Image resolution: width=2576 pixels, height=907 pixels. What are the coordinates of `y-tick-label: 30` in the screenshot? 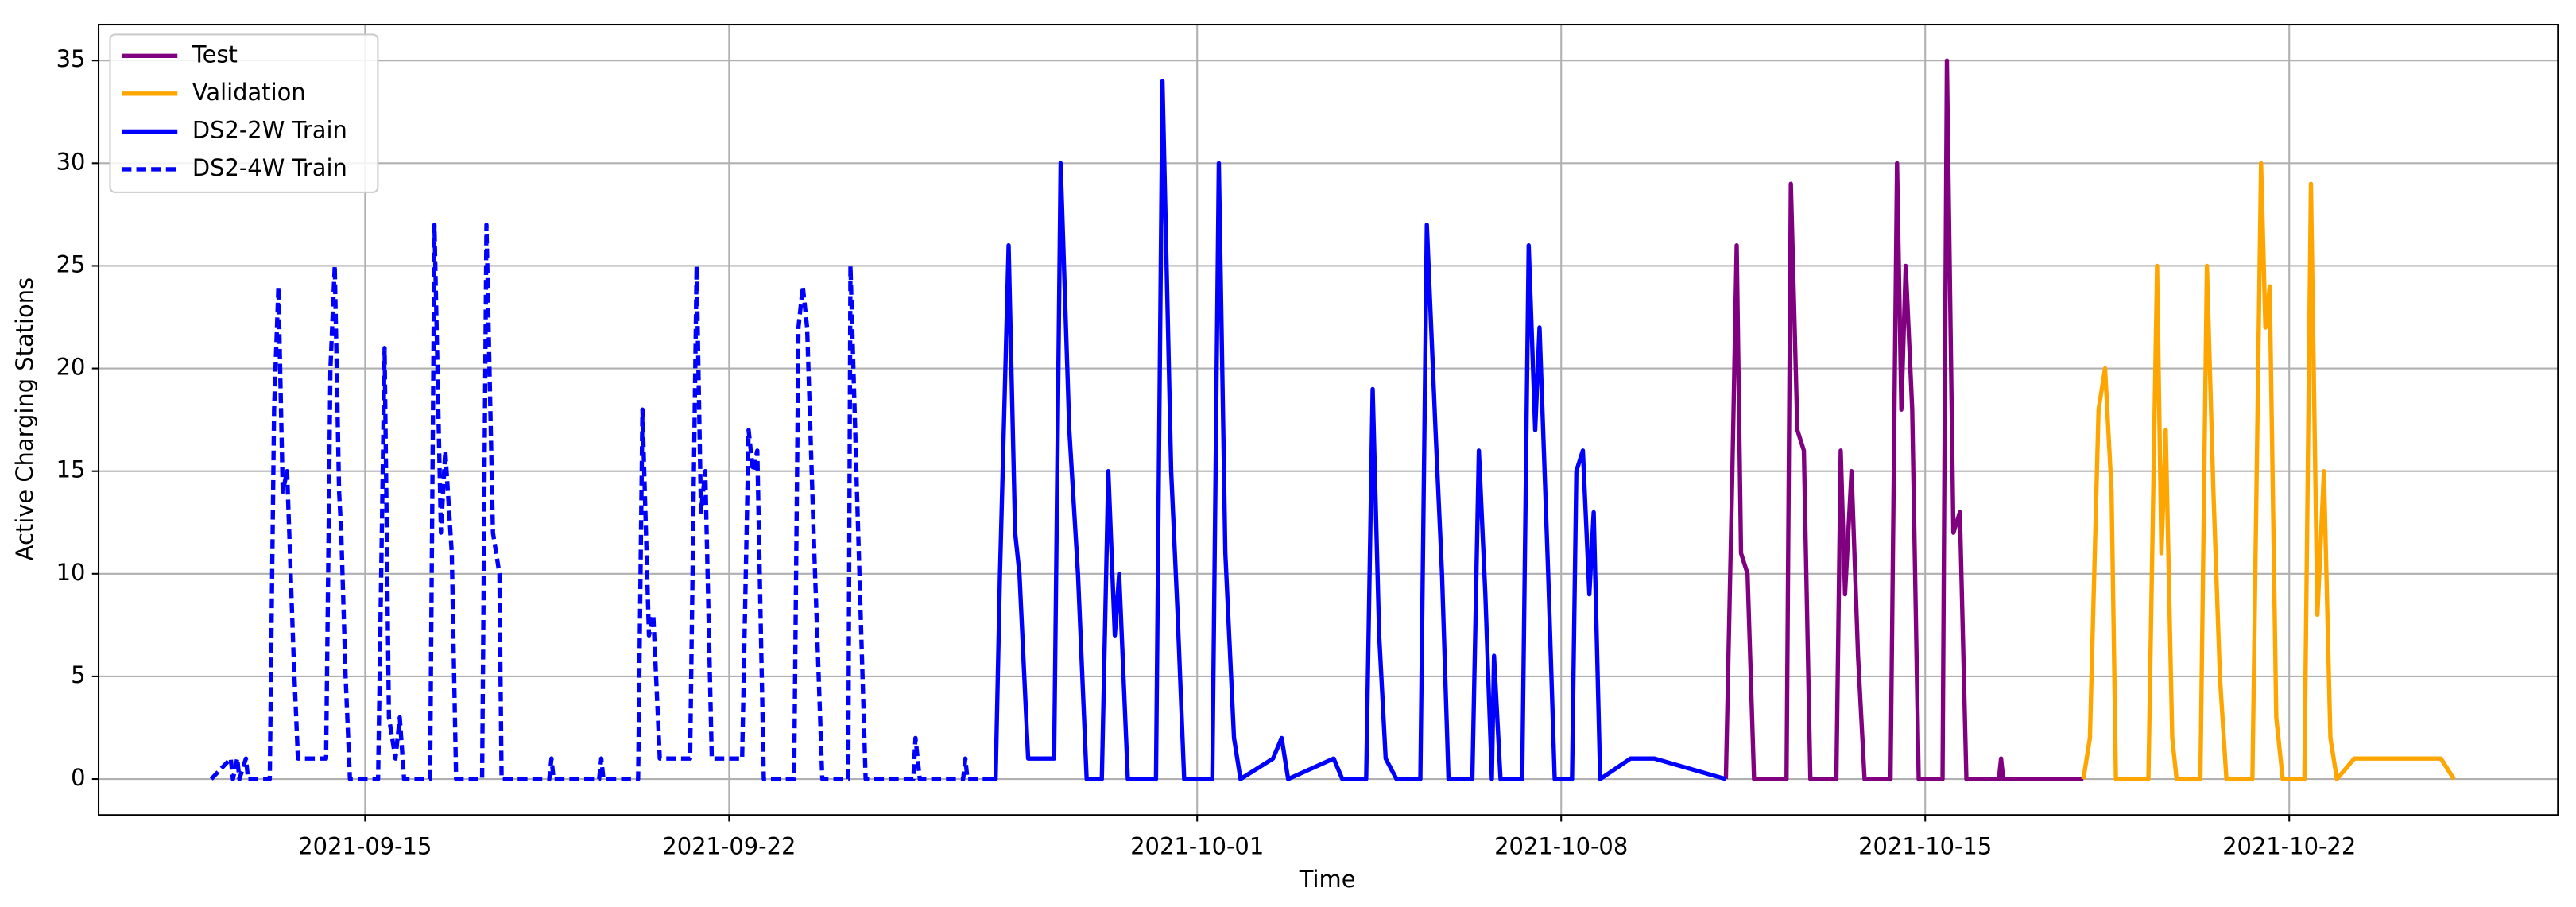 It's located at (71, 161).